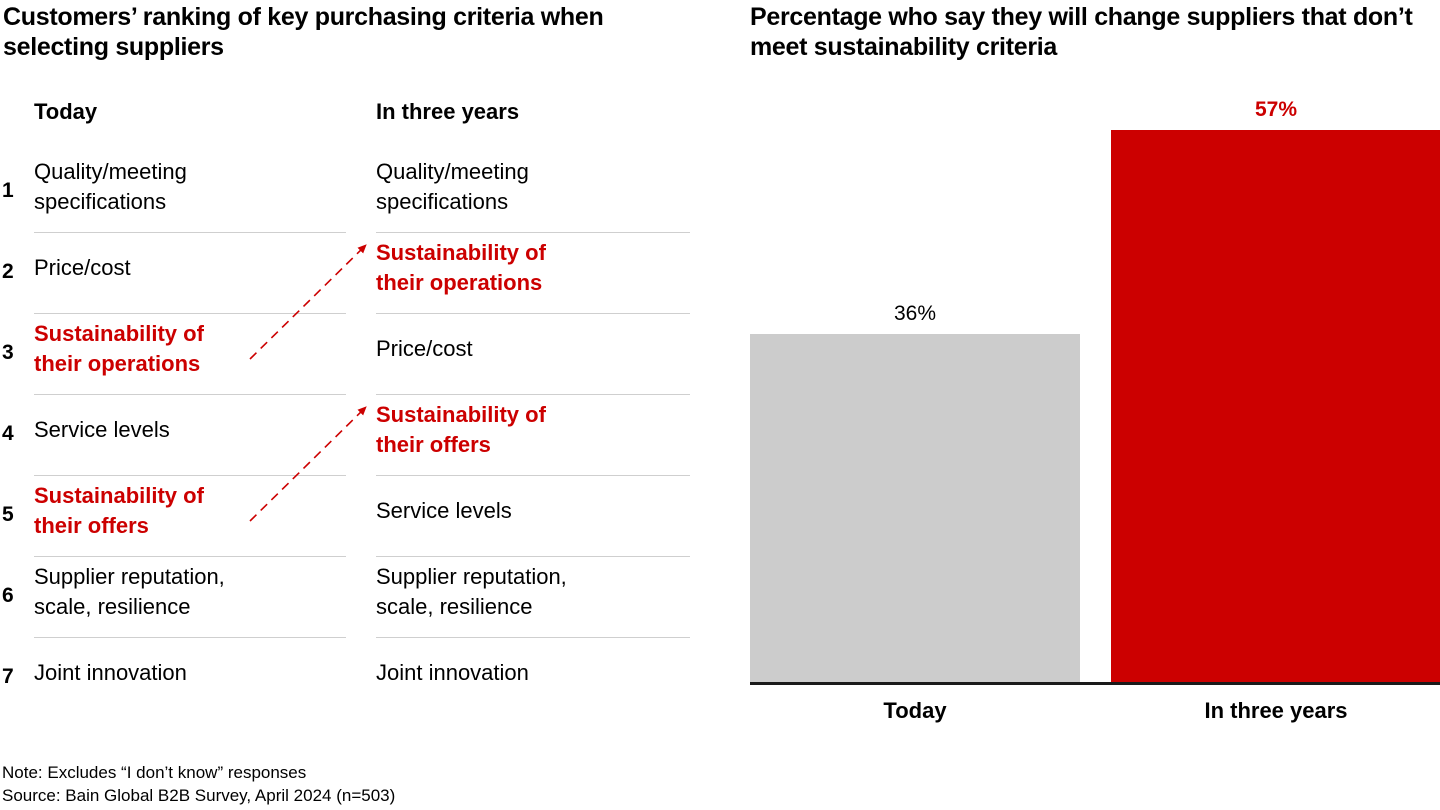 This screenshot has height=810, width=1440. What do you see at coordinates (1276, 109) in the screenshot?
I see `data-label-in-three-years: 57%` at bounding box center [1276, 109].